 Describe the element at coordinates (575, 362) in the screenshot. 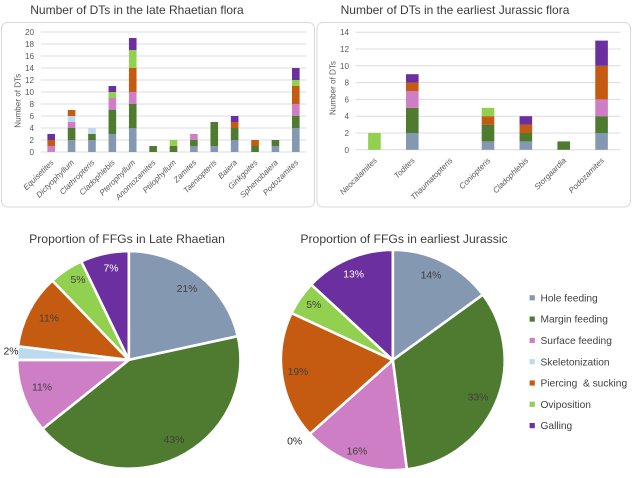

I see `svg-text: Skeletonization` at that location.